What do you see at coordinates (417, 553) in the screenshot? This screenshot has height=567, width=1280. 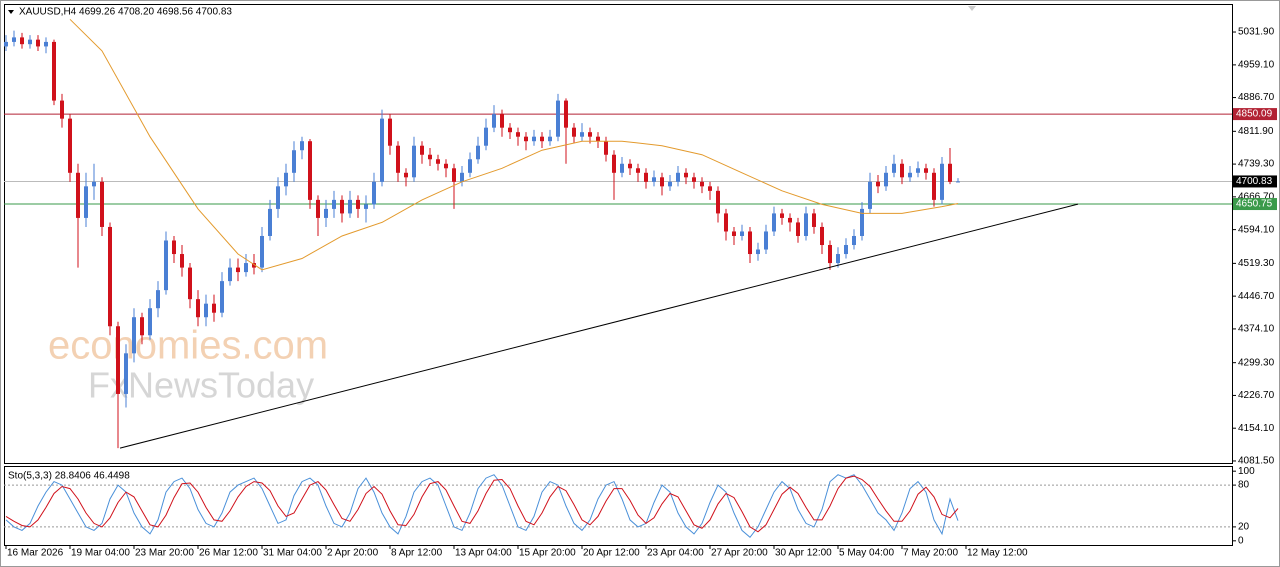 I see `x-tick-label: 8 Apr 12:00` at bounding box center [417, 553].